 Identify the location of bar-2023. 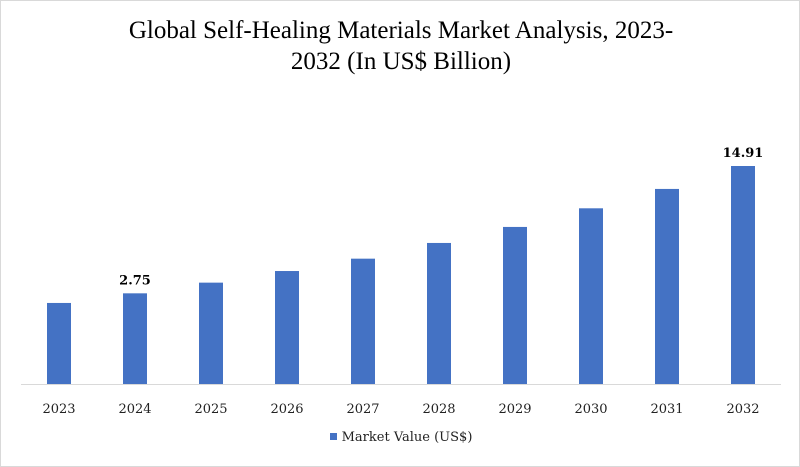
(59, 343).